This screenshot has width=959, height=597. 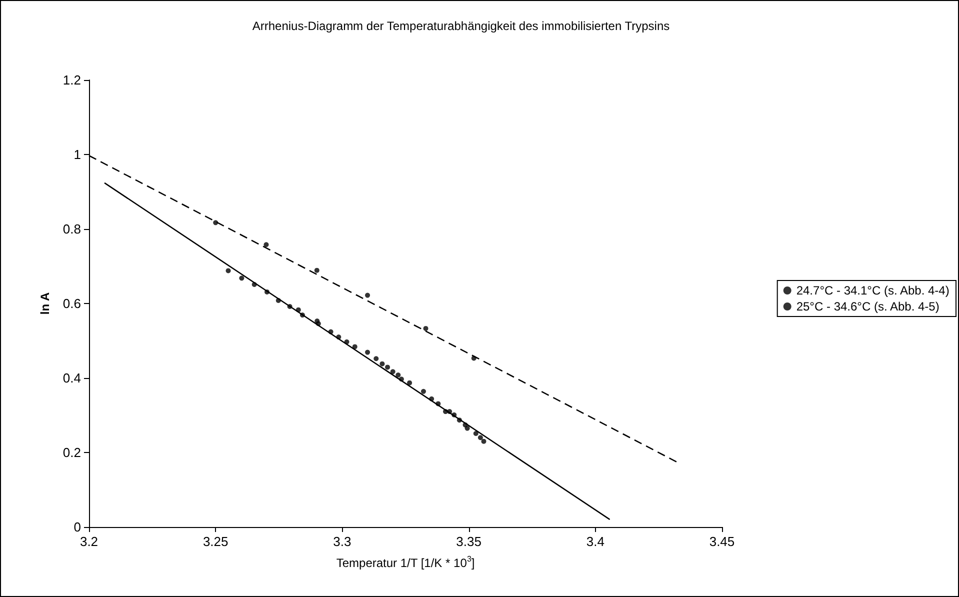 What do you see at coordinates (71, 80) in the screenshot?
I see `y-tick-label: 1.2` at bounding box center [71, 80].